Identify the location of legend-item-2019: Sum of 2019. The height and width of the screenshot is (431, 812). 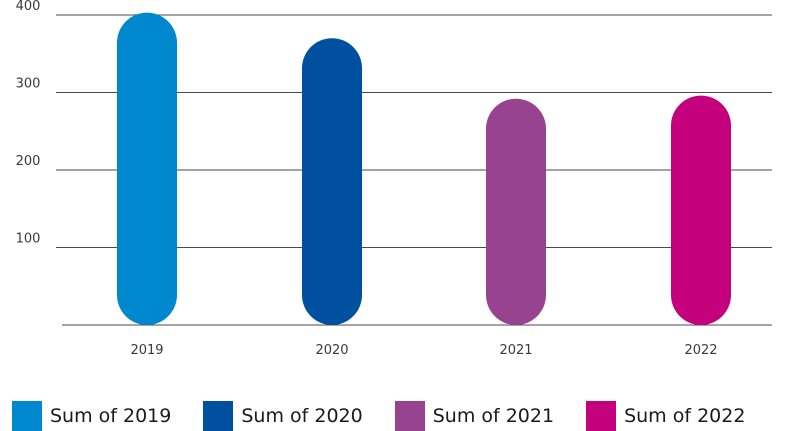
(91, 416).